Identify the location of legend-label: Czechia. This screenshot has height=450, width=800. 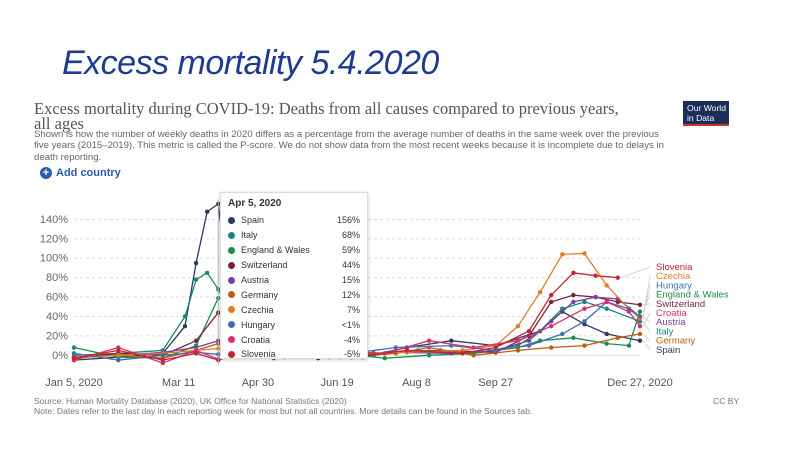
(673, 276).